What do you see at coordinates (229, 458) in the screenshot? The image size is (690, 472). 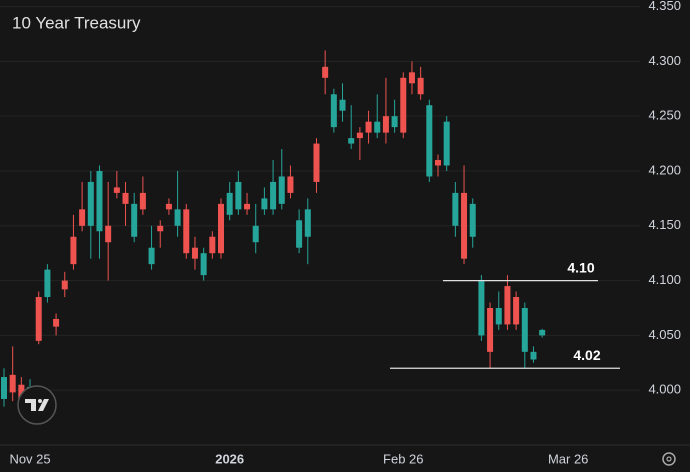 I see `x-tick-label: 2026` at bounding box center [229, 458].